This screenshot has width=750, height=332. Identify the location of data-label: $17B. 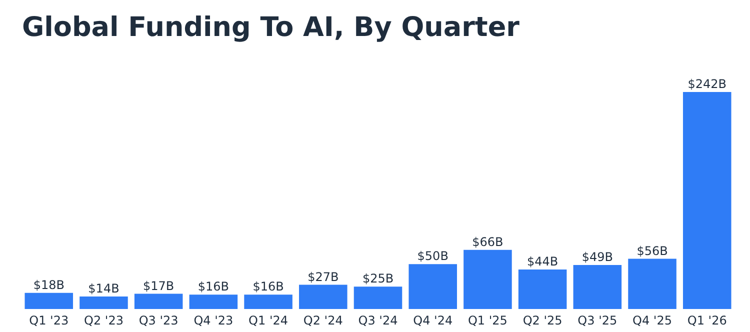
(158, 285).